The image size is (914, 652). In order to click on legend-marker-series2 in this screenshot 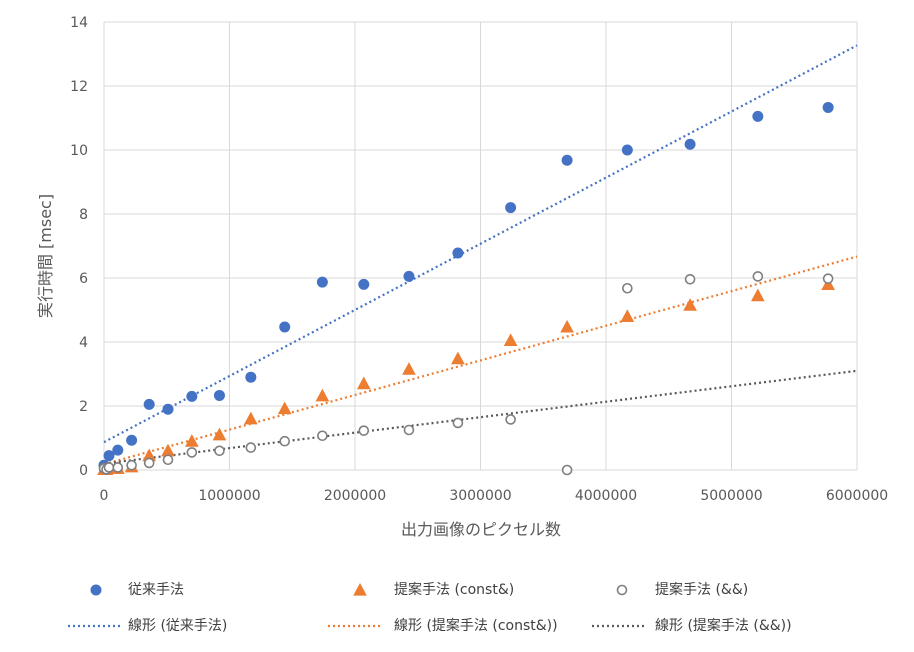, I will do `click(360, 589)`.